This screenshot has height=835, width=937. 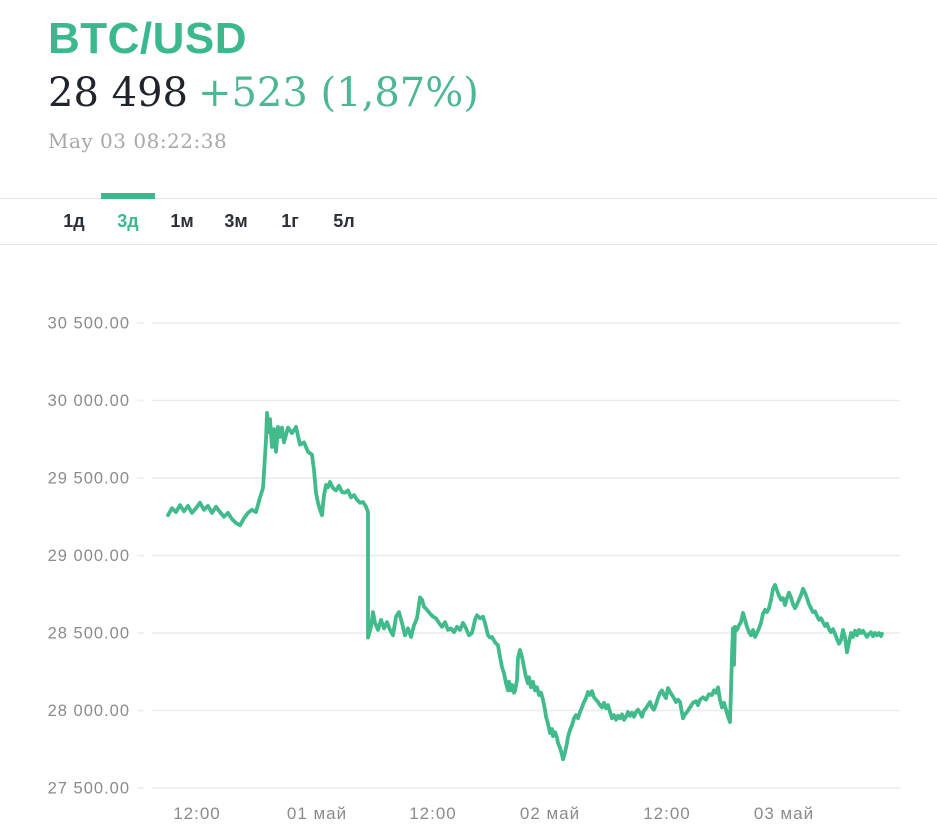 I want to click on y-axis-label: 29 500.00, so click(x=89, y=479).